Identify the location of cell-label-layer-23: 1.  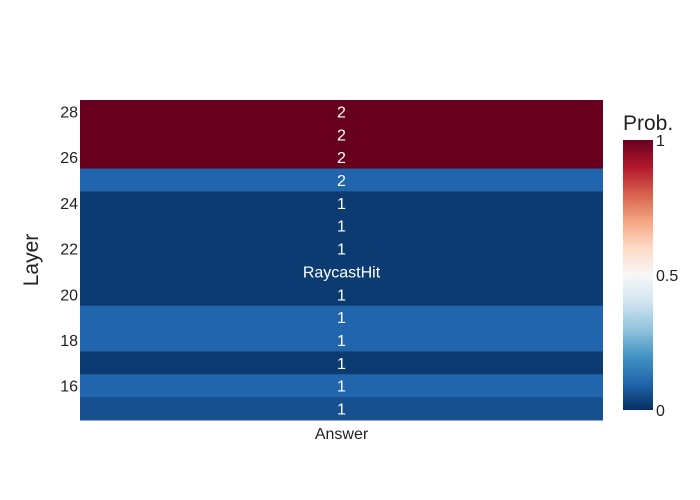
(341, 227).